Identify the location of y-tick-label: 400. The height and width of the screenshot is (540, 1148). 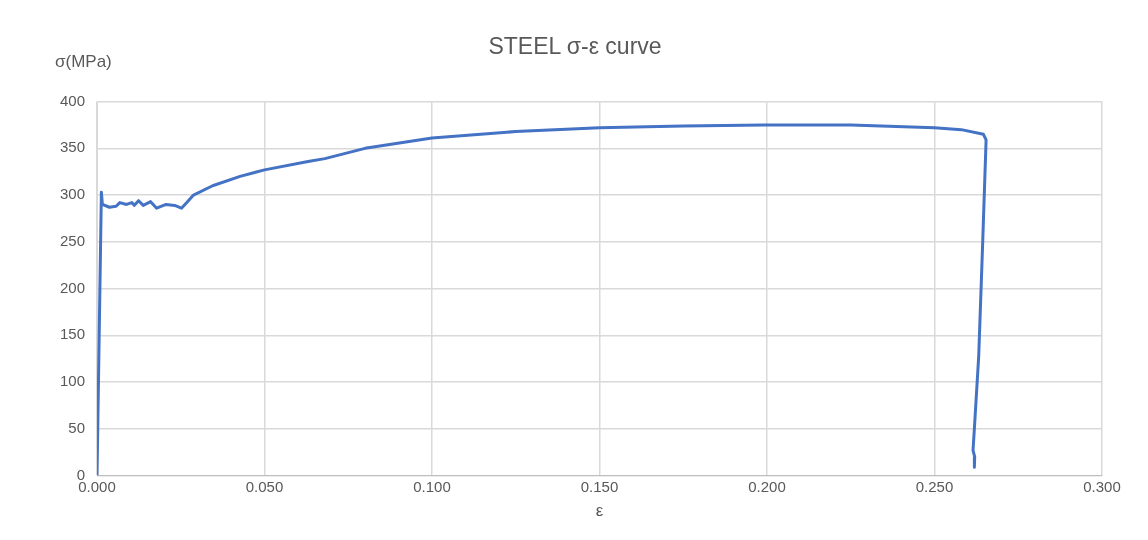
(73, 100).